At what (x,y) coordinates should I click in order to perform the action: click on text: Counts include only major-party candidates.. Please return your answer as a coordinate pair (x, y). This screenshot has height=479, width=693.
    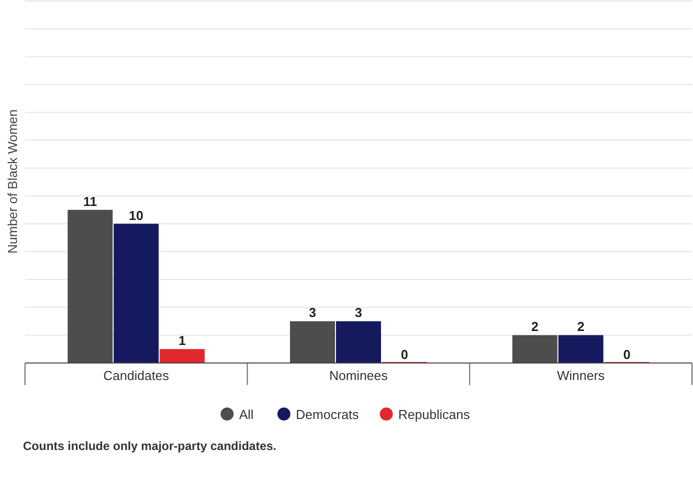
    Looking at the image, I should click on (149, 446).